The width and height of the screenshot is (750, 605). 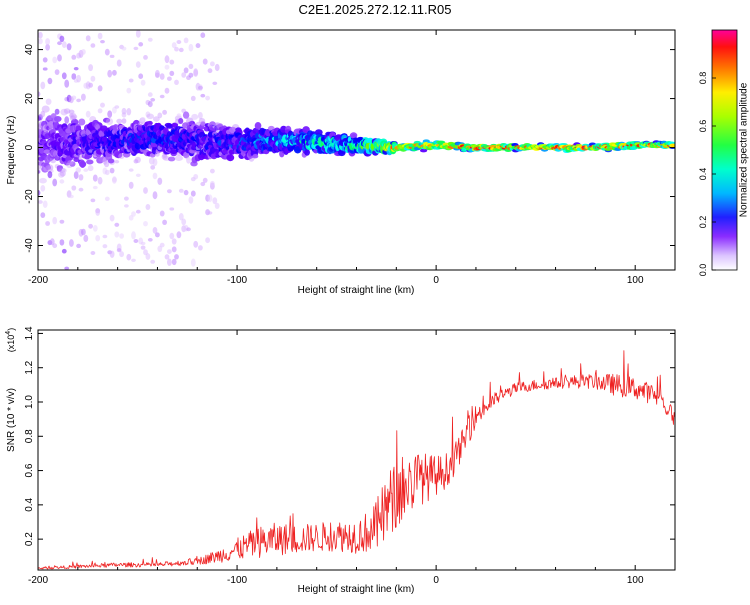 I want to click on snr-y-tick-label: 1.2, so click(x=29, y=367).